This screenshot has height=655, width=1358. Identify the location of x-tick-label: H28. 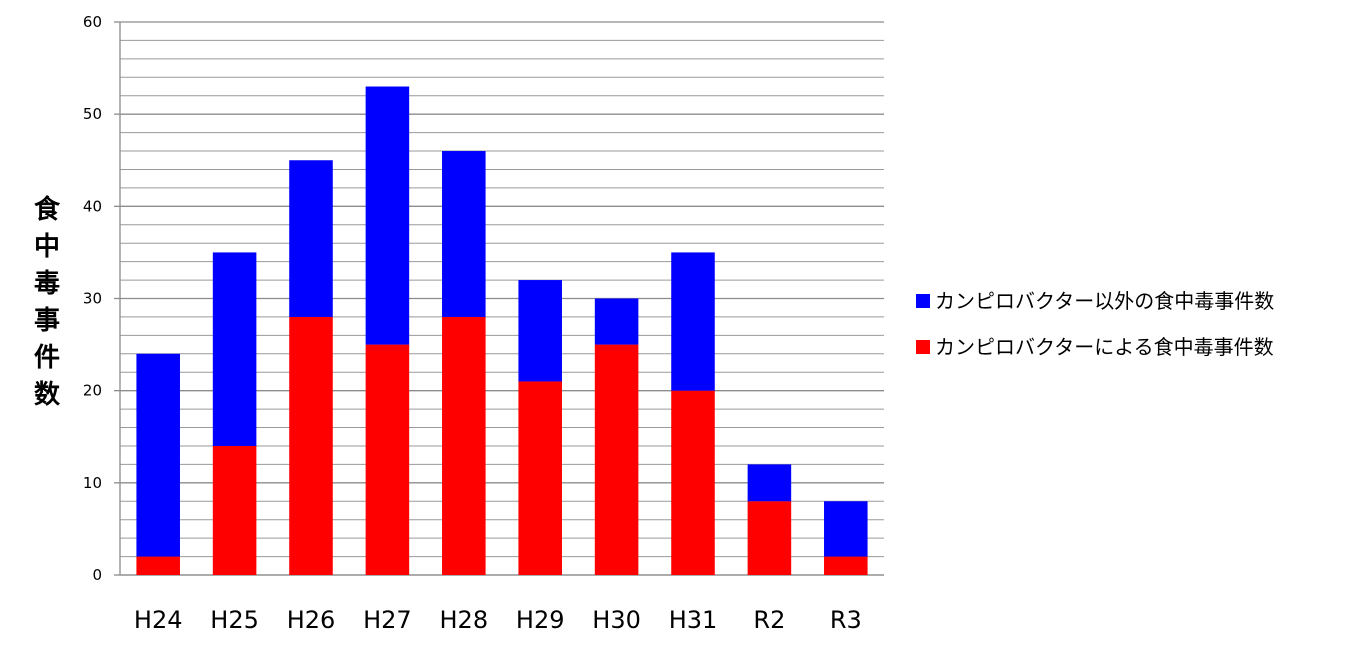
(464, 620).